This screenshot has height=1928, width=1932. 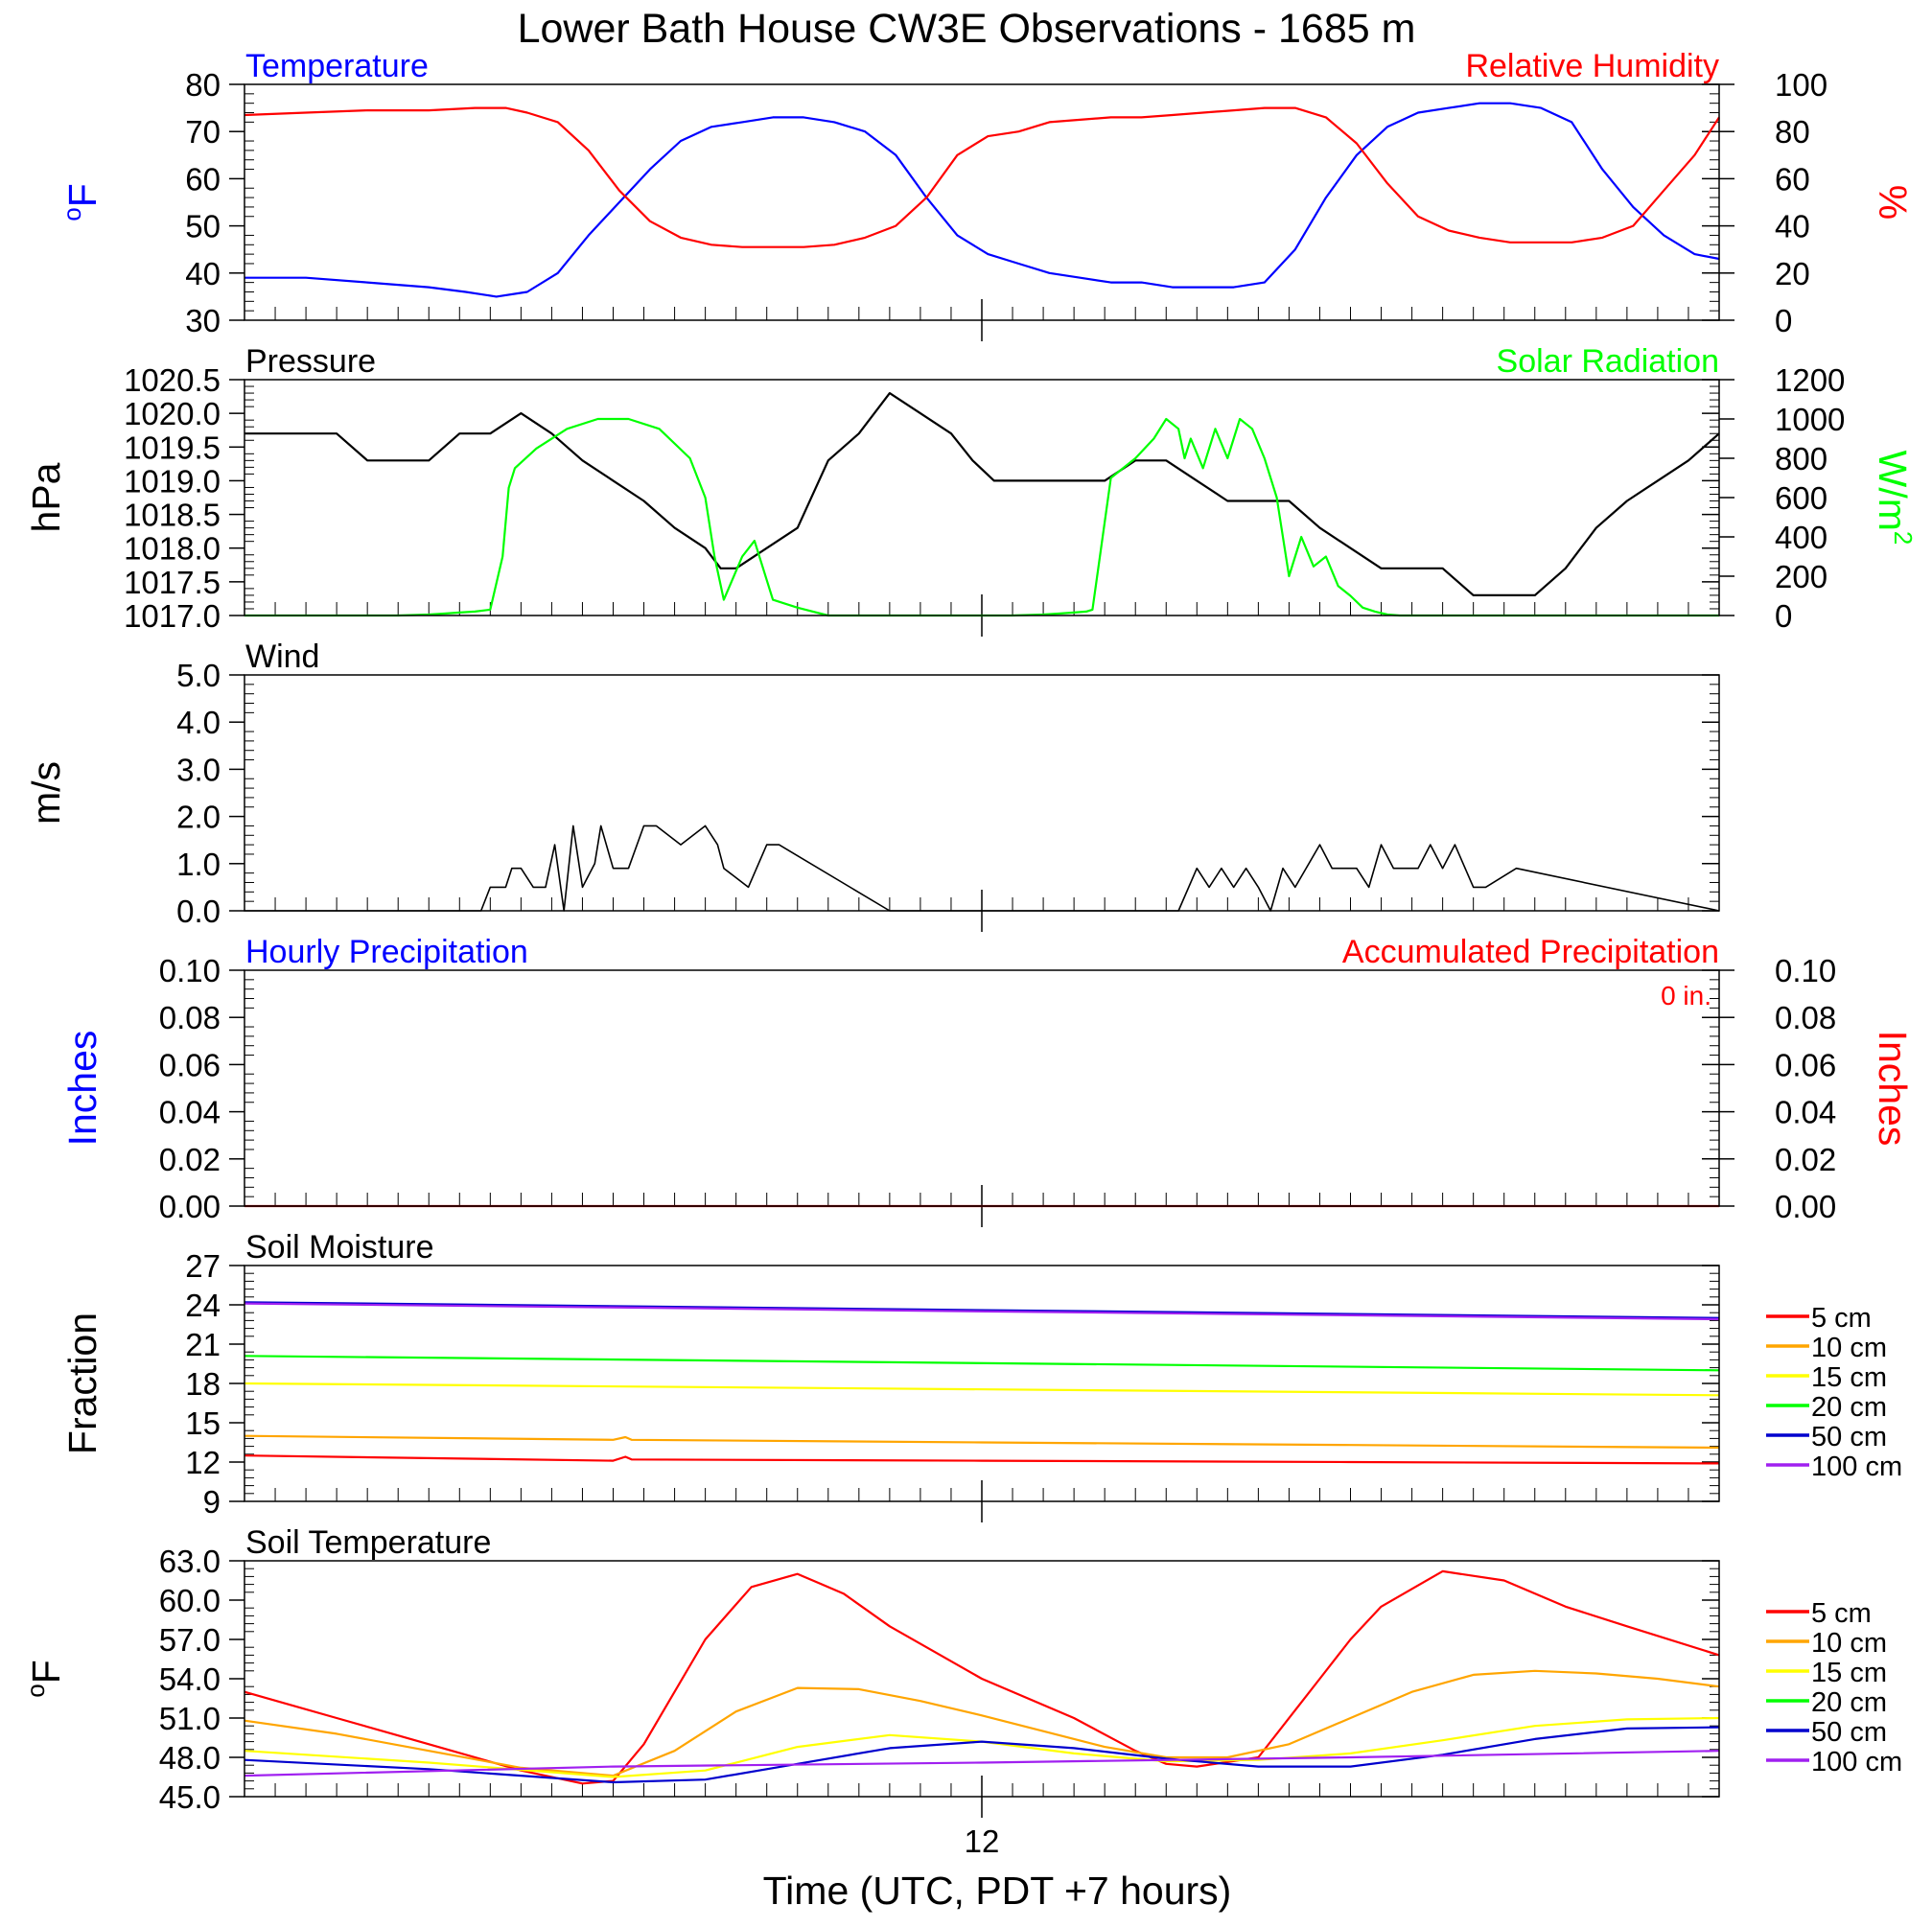 I want to click on panel-title-left: Soil Moisture, so click(x=339, y=1247).